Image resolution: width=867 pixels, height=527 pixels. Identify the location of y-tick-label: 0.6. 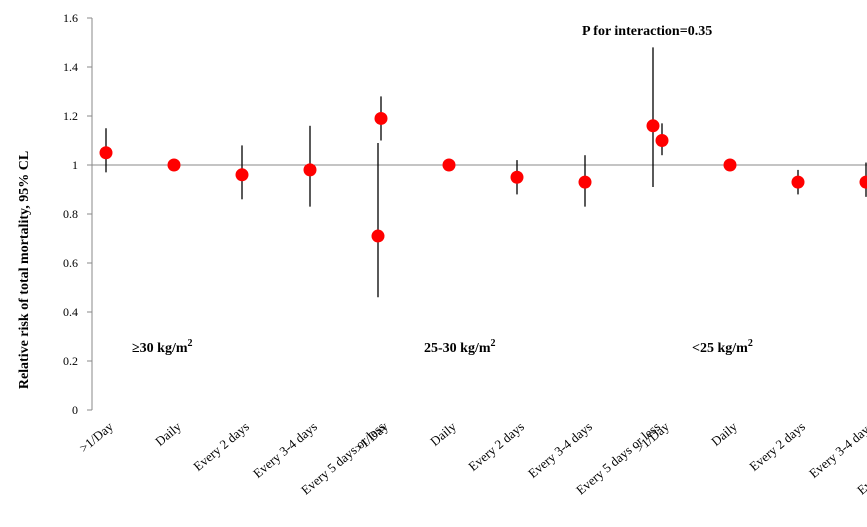
(70, 263).